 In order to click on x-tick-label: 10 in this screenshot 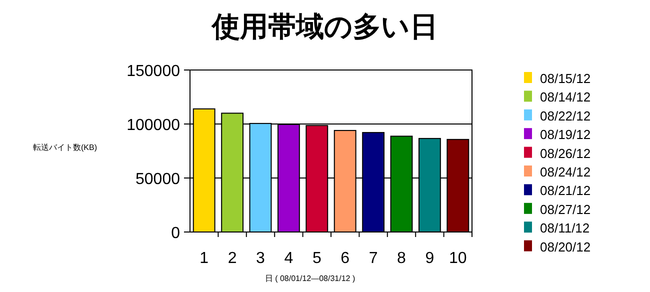, I will do `click(458, 258)`.